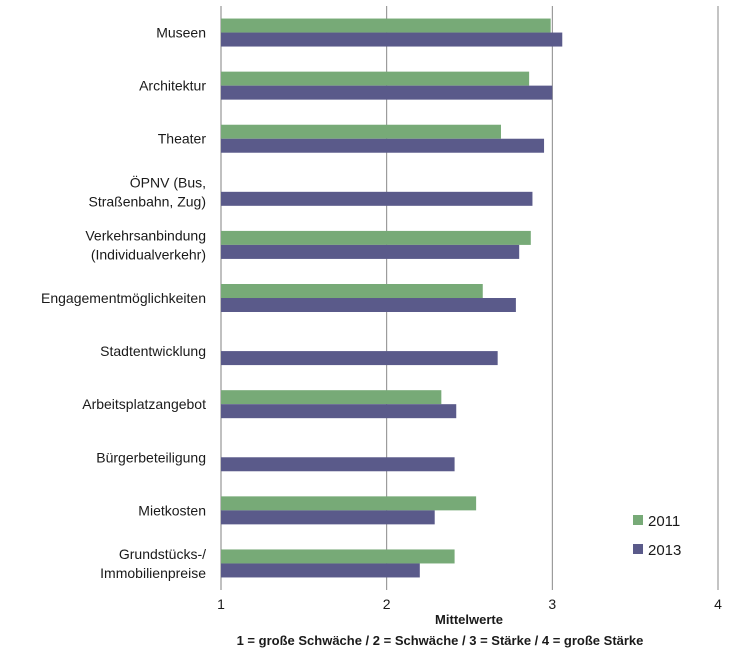  What do you see at coordinates (172, 510) in the screenshot?
I see `category-label: Mietkosten` at bounding box center [172, 510].